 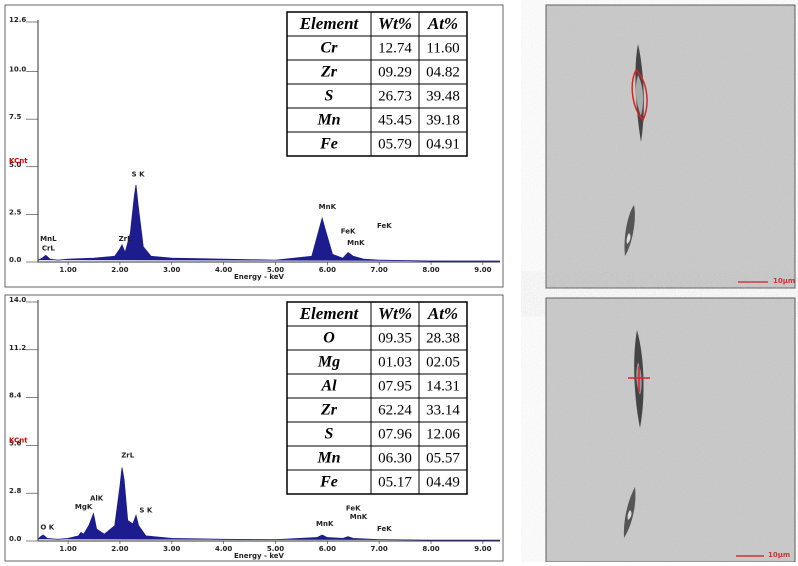 What do you see at coordinates (84, 507) in the screenshot?
I see `peak-label: MgK` at bounding box center [84, 507].